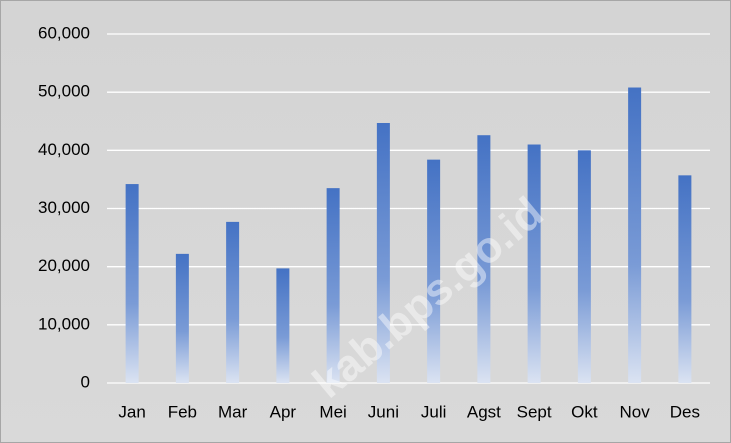 The height and width of the screenshot is (443, 731). What do you see at coordinates (64, 91) in the screenshot?
I see `y-tick-label: 50,000` at bounding box center [64, 91].